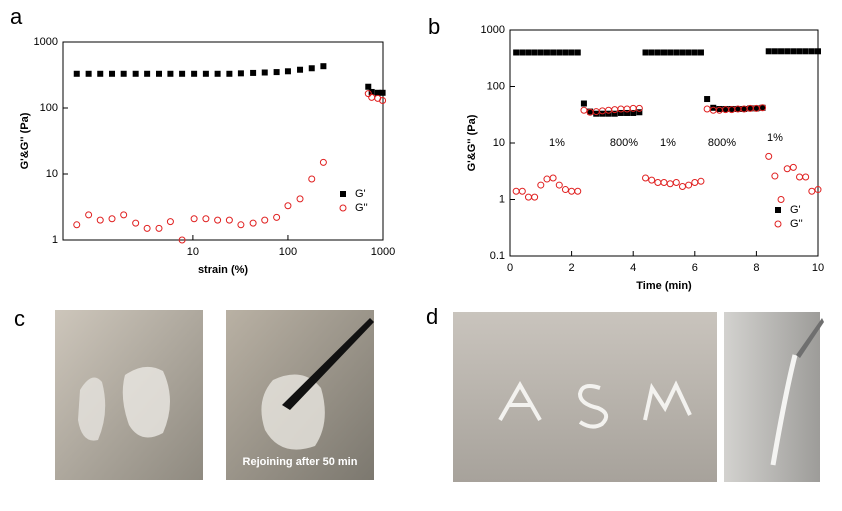 Image resolution: width=842 pixels, height=511 pixels. Describe the element at coordinates (223, 141) in the screenshot. I see `plot-frame` at that location.